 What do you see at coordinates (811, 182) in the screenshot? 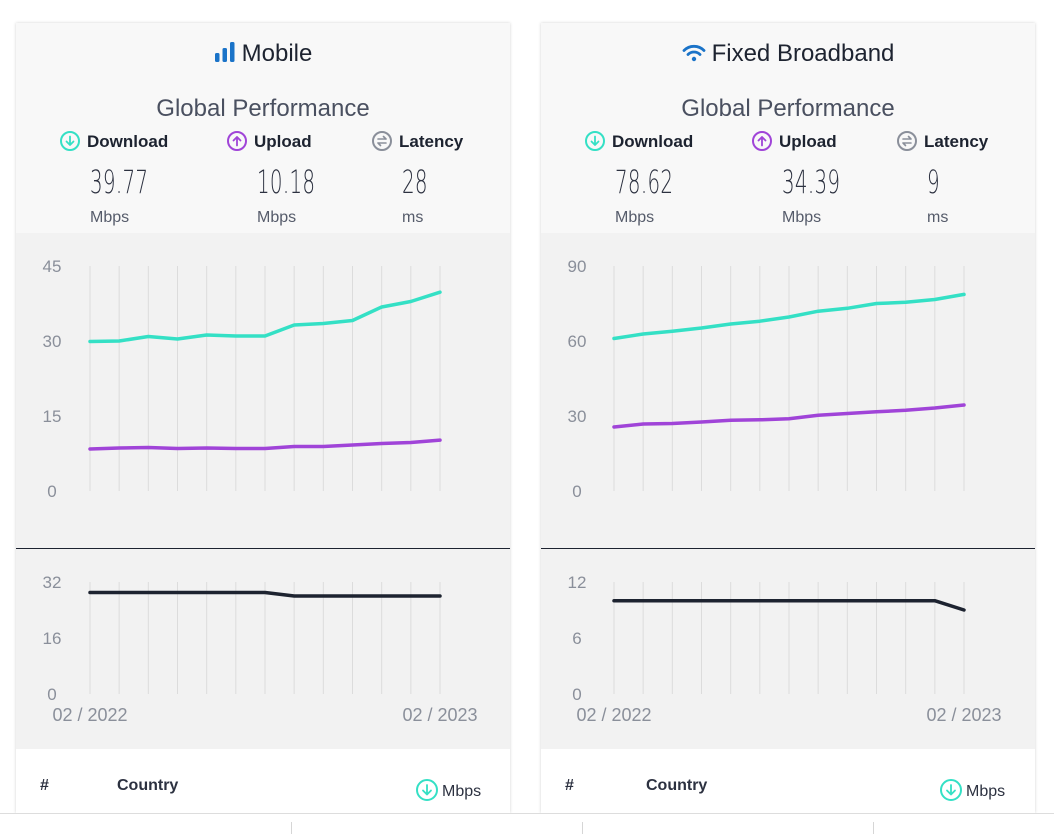
I see `upload-value: 34.39` at bounding box center [811, 182].